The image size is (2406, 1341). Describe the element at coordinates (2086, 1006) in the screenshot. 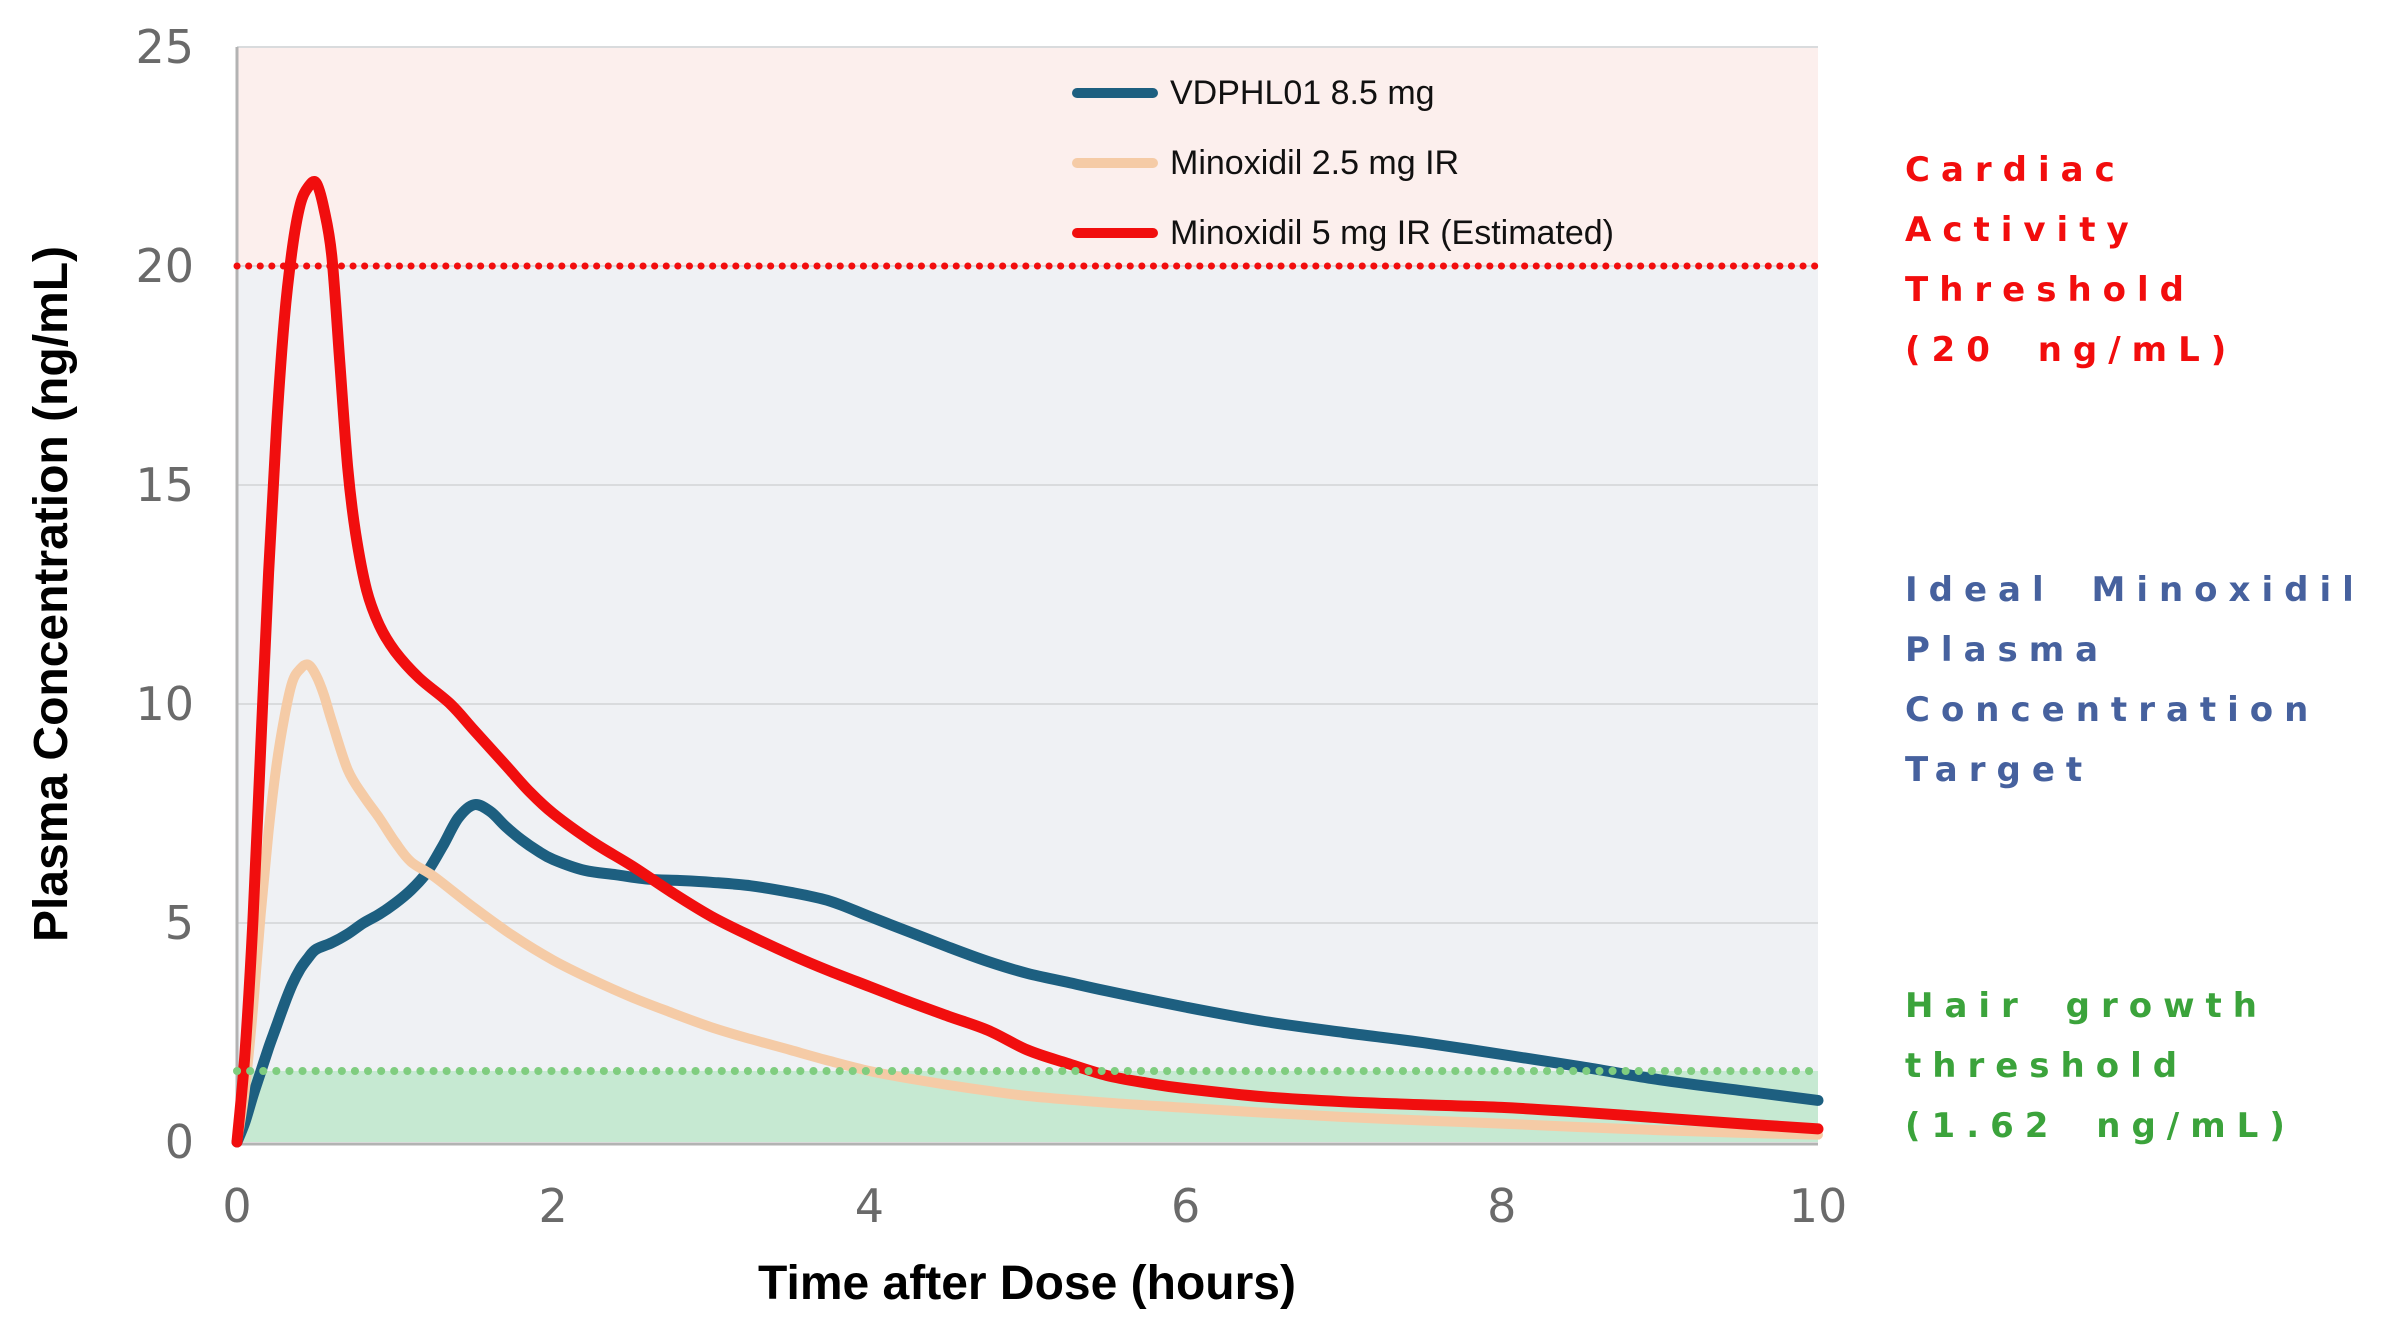

I see `annotation-line: Hair growth` at that location.